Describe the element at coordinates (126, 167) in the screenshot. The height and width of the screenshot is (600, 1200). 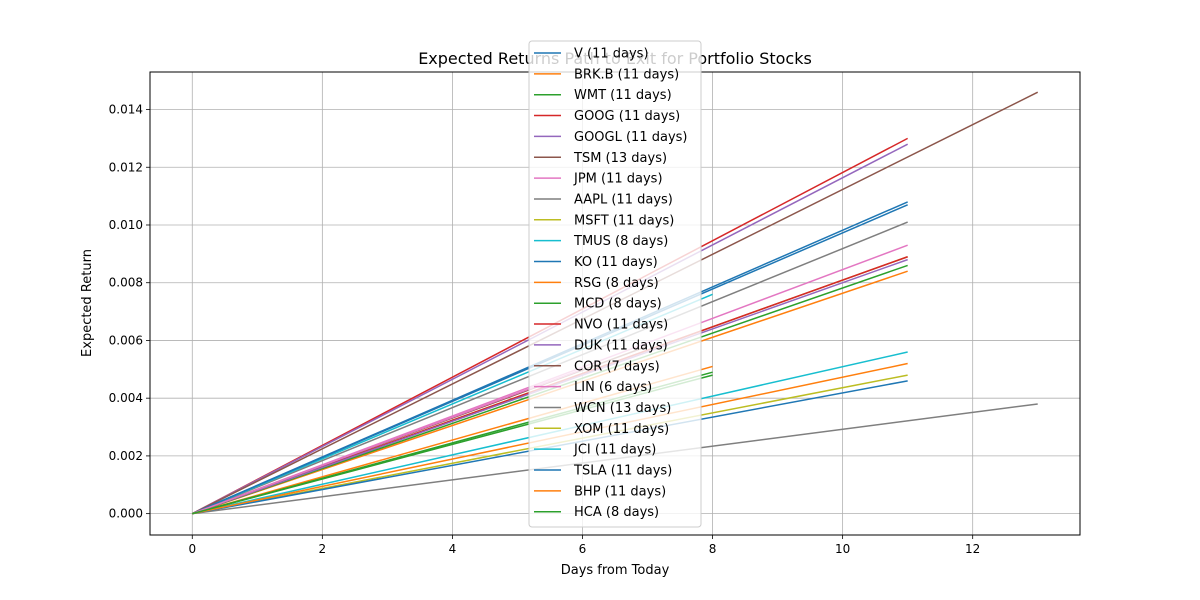
I see `y-tick-label: 0.012` at that location.